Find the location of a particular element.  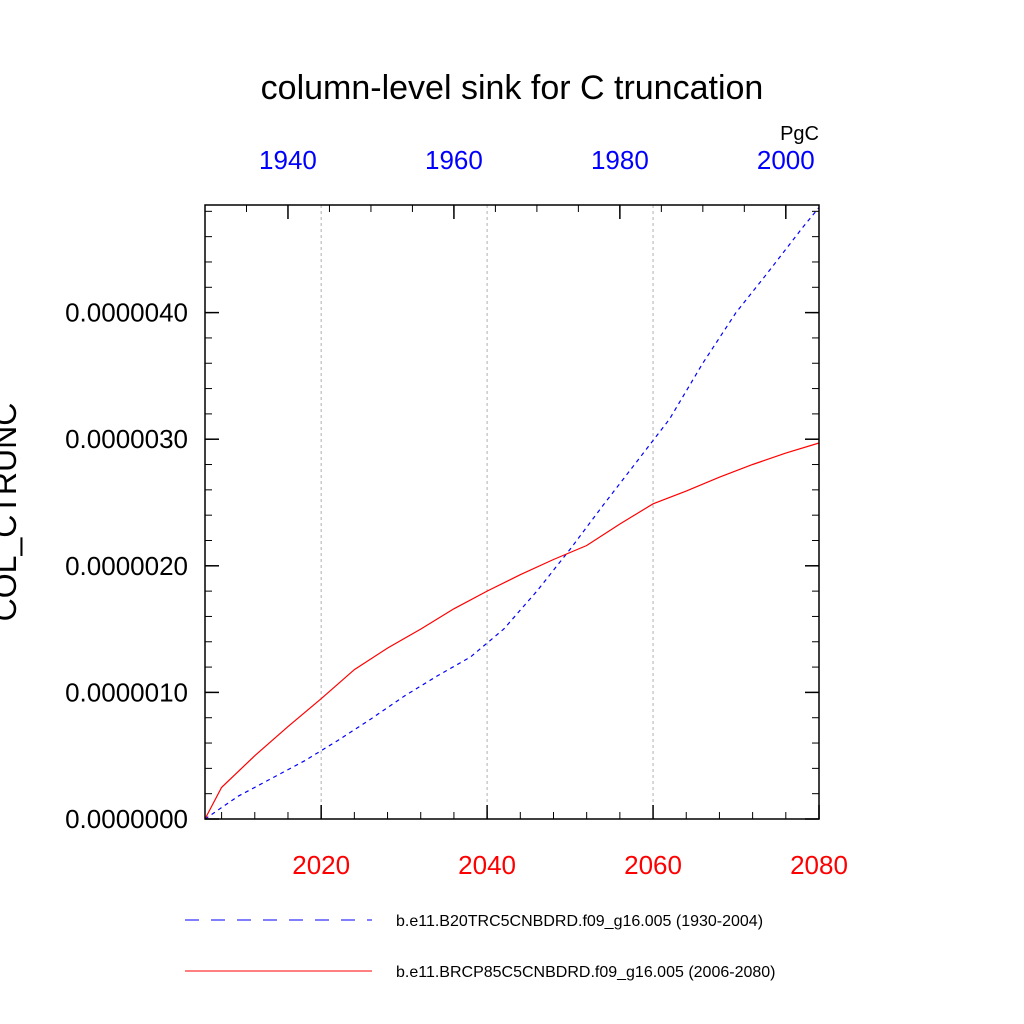

y-tick-label: 0.0000010 is located at coordinates (126, 692).